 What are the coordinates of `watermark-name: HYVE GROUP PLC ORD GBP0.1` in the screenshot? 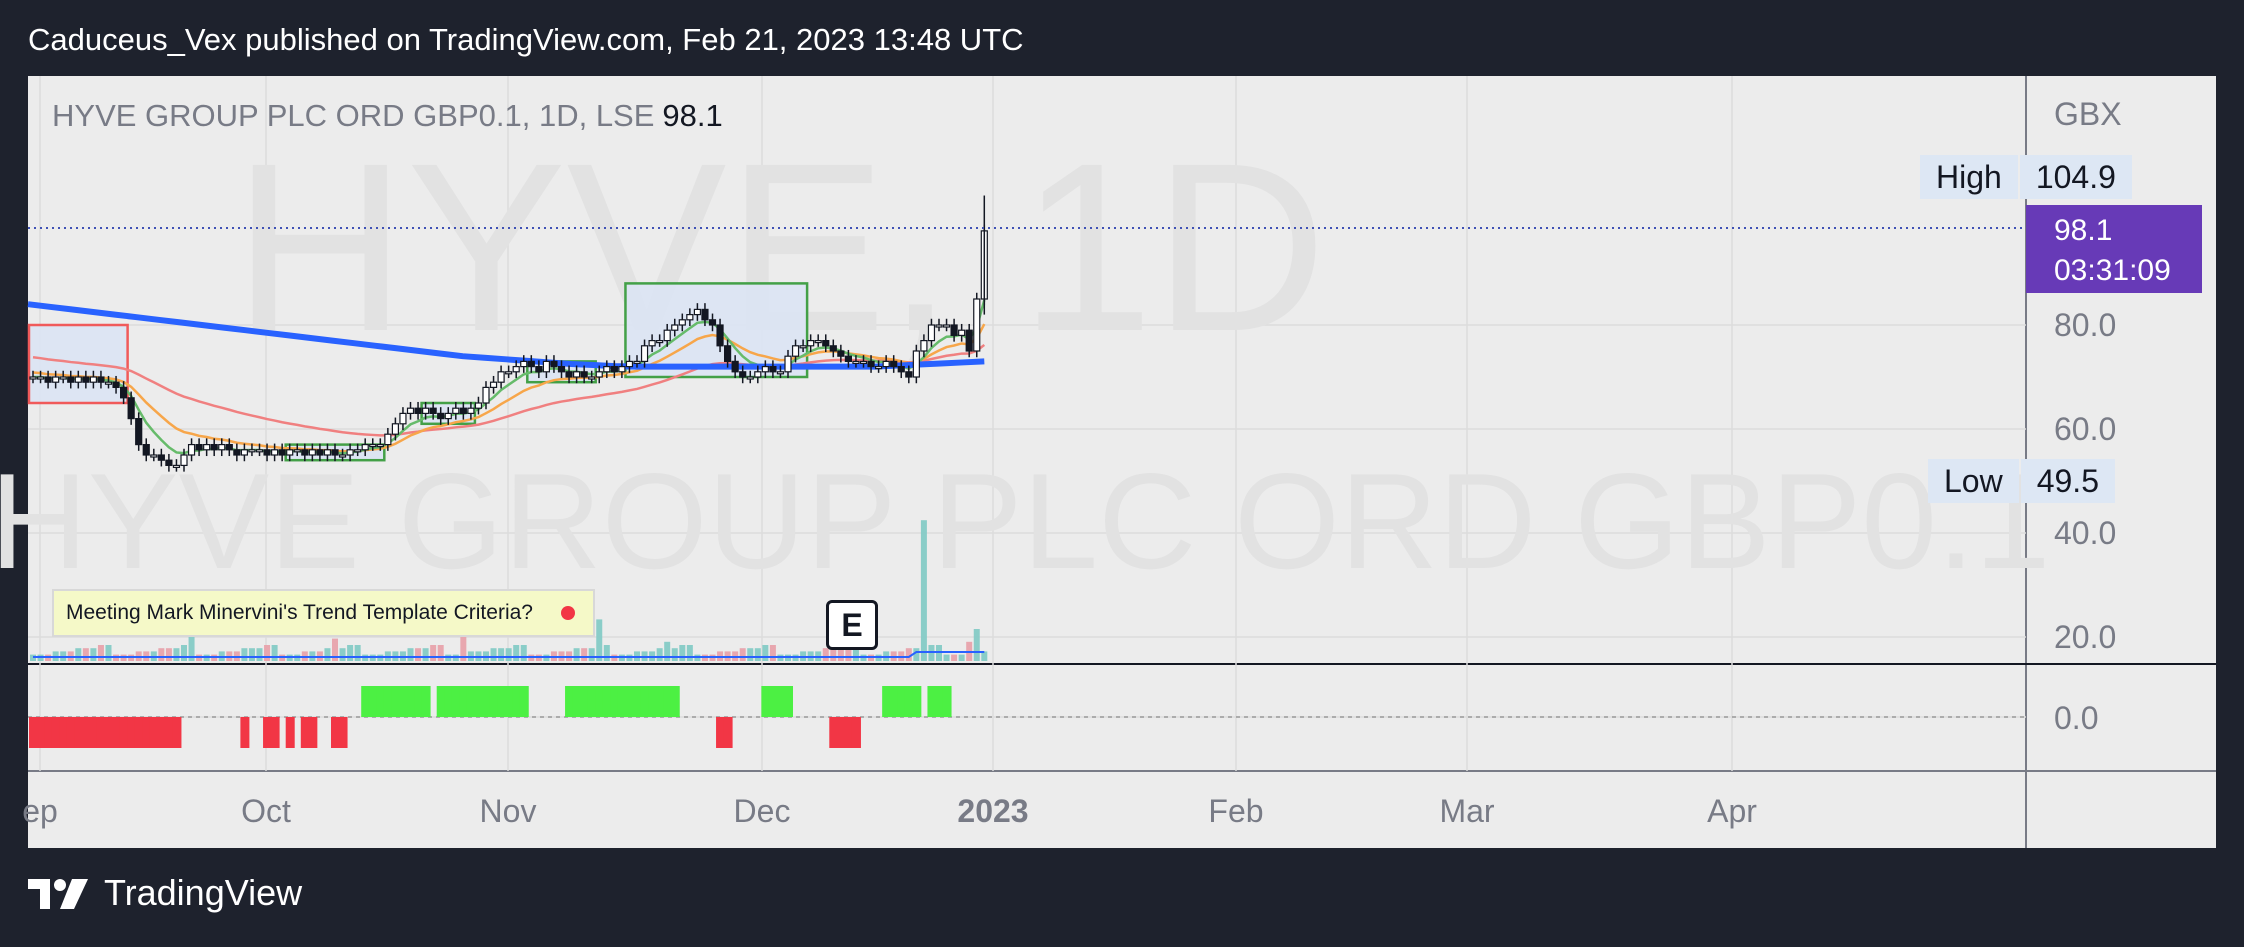 It's located at (1025, 521).